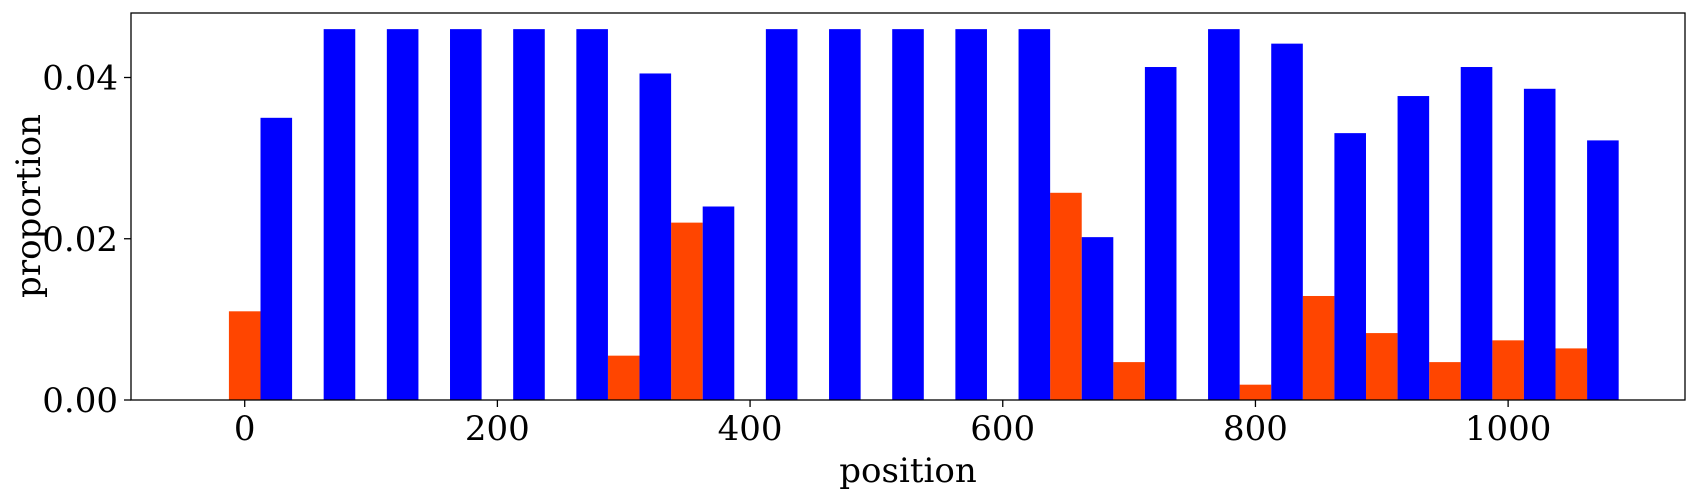  What do you see at coordinates (80, 79) in the screenshot?
I see `y-tick-label: 0.04` at bounding box center [80, 79].